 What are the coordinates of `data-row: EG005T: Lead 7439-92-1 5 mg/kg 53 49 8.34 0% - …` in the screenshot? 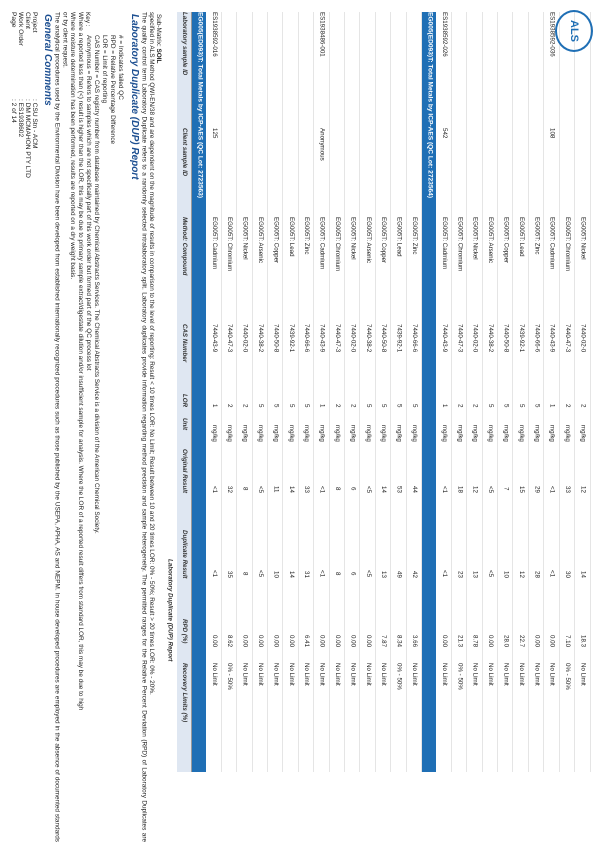 It's located at (398, 392).